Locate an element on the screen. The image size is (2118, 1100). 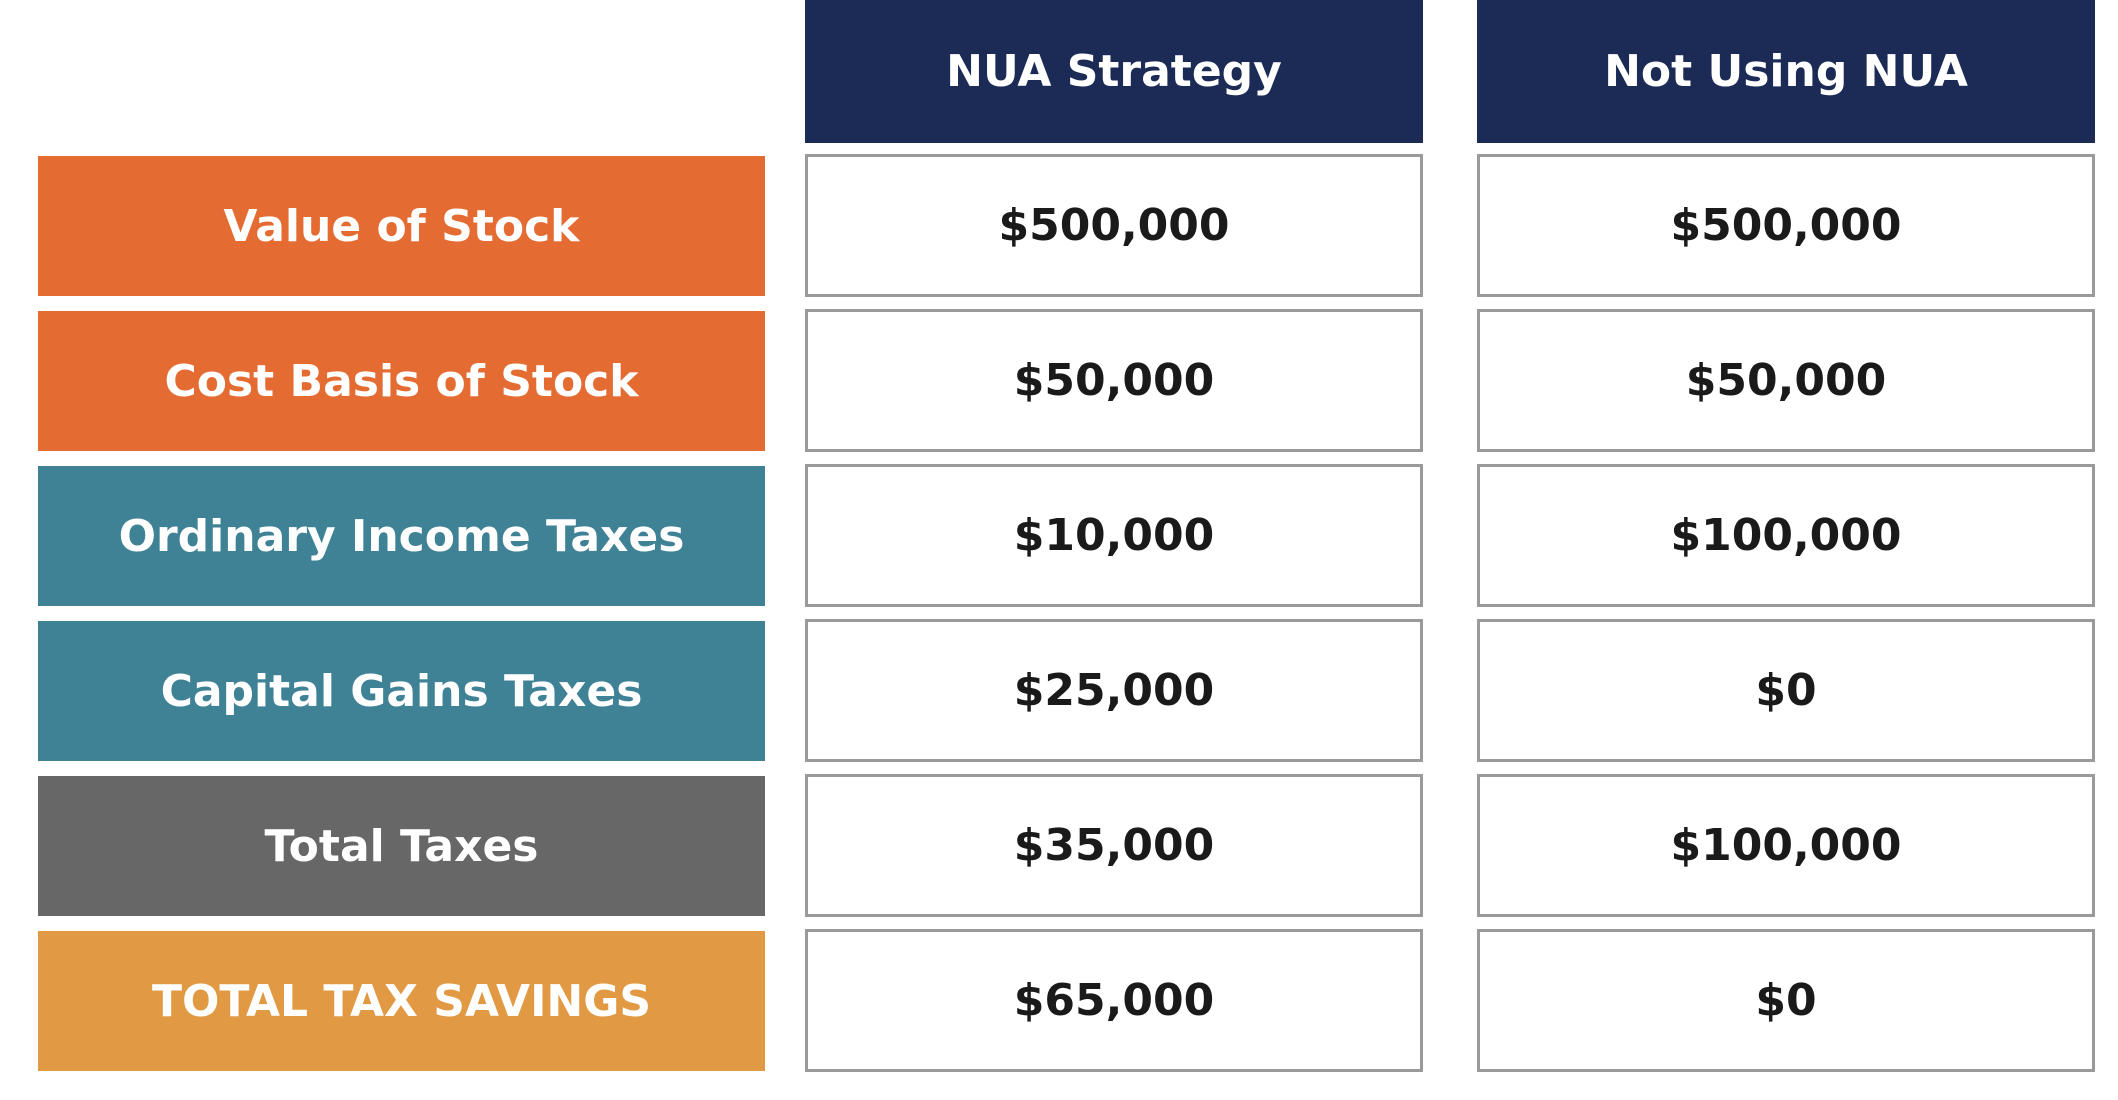
column-header: Not Using NUA is located at coordinates (1786, 71).